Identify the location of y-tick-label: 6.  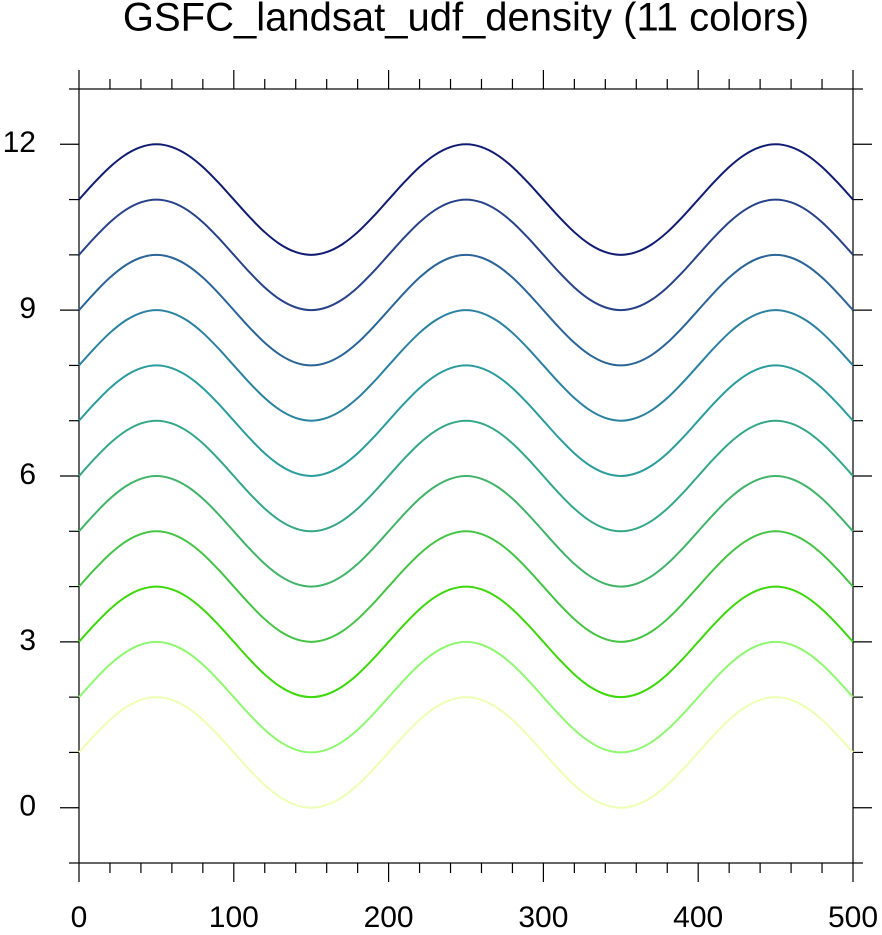
(27, 474).